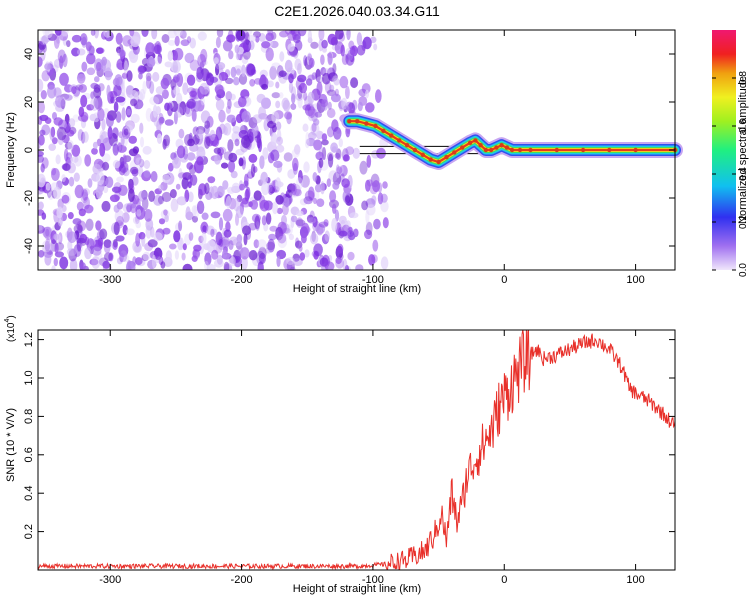 This screenshot has width=750, height=600. What do you see at coordinates (11, 332) in the screenshot?
I see `scale-factor-prefix: (x10` at bounding box center [11, 332].